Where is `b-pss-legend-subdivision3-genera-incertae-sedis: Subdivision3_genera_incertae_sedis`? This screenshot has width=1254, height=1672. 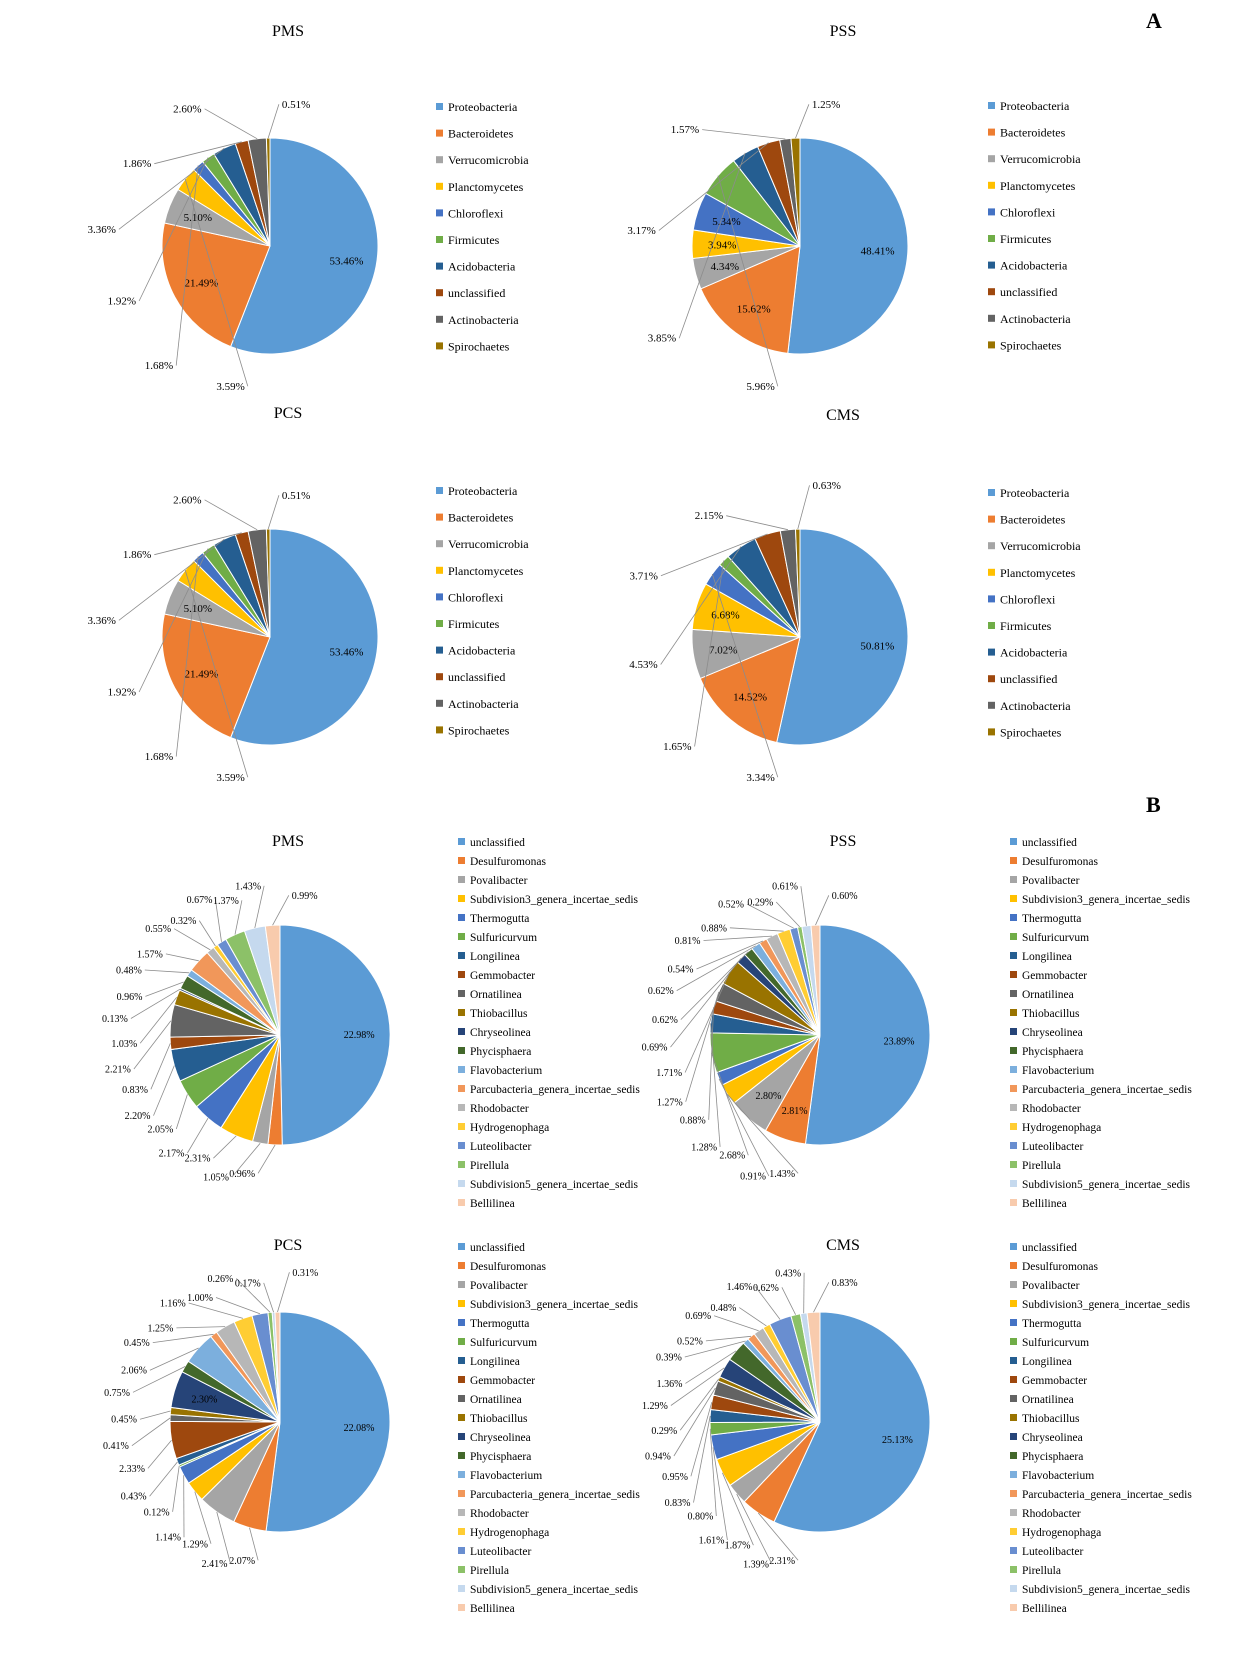
b-pss-legend-subdivision3-genera-incertae-sedis: Subdivision3_genera_incertae_sedis is located at coordinates (1106, 900).